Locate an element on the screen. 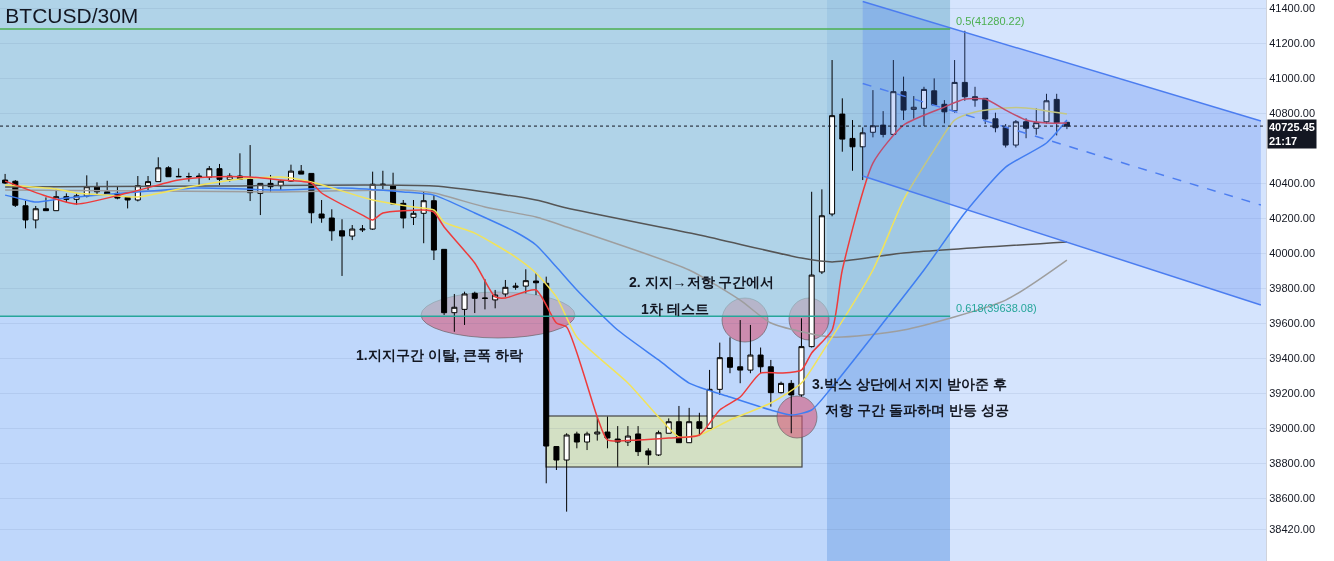  y-tick-label: 39800.00 is located at coordinates (1292, 287).